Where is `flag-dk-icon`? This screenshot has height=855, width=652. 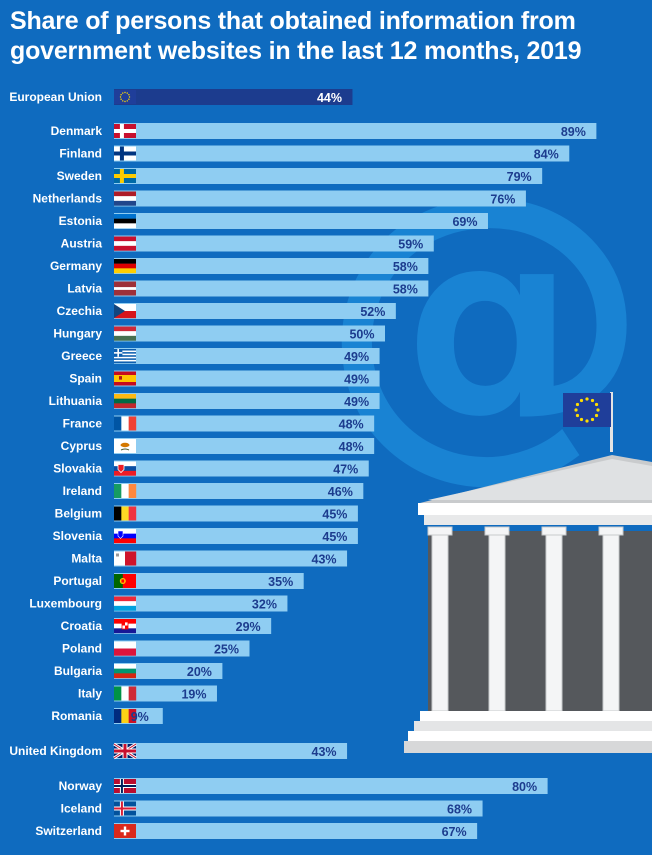 flag-dk-icon is located at coordinates (125, 131).